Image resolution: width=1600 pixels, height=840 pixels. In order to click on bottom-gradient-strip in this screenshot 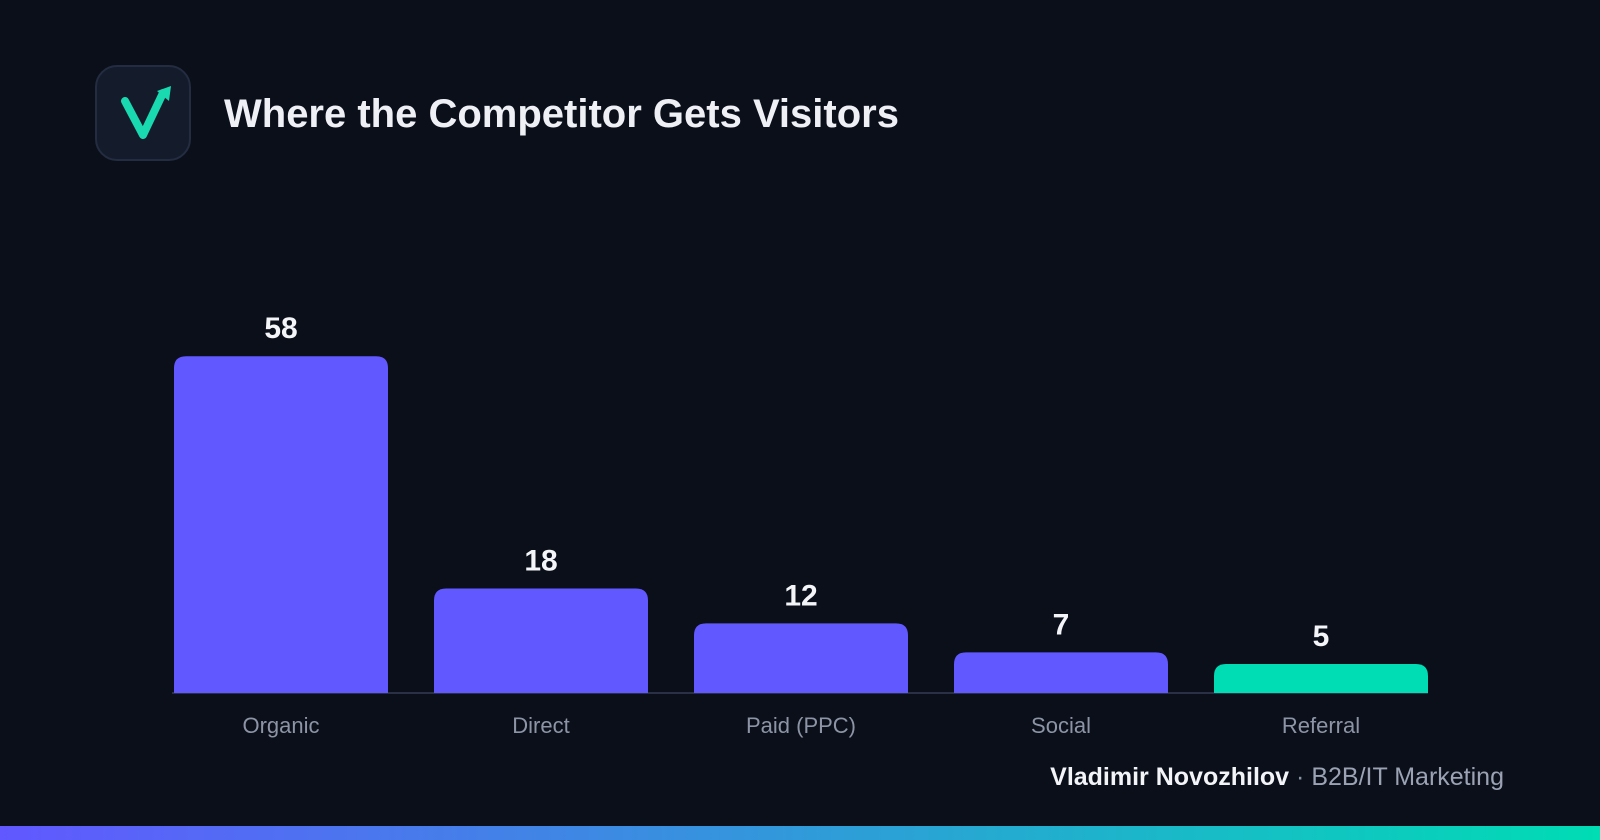, I will do `click(800, 833)`.